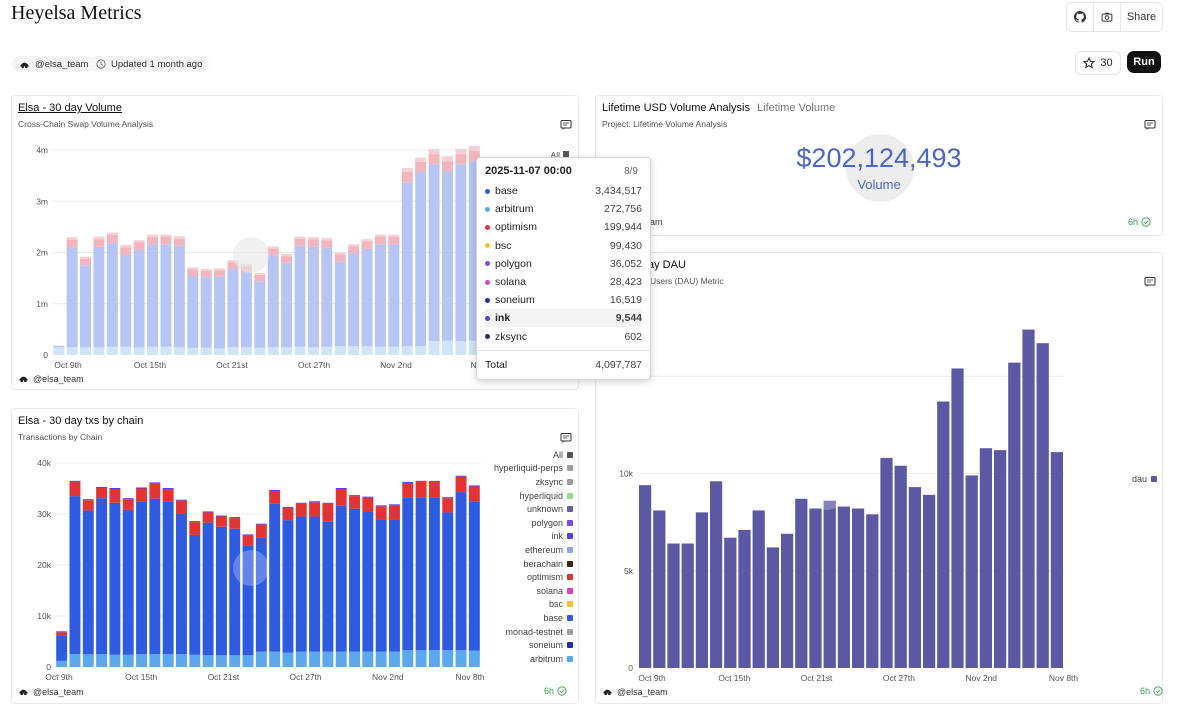  Describe the element at coordinates (70, 108) in the screenshot. I see `volume-panel-title: Elsa - 30 day Volume` at that location.